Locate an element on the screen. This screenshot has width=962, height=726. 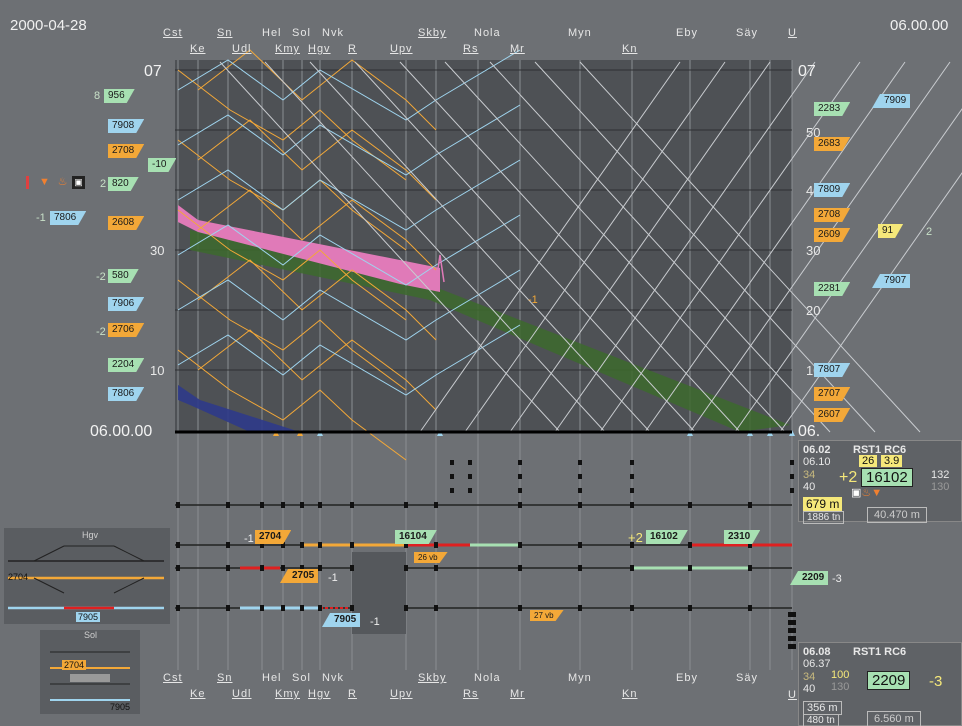
station-panel-sol: Sol 2704 7905 is located at coordinates (90, 672).